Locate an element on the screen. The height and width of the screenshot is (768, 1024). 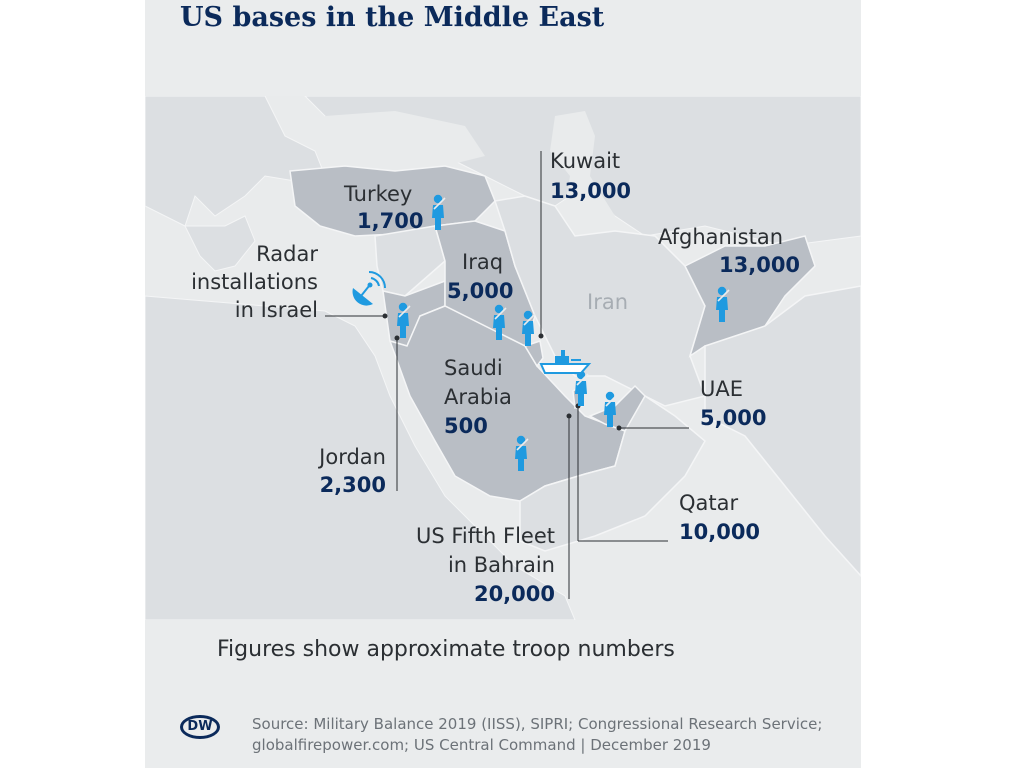
jordan-label: Jordan is located at coordinates (352, 457).